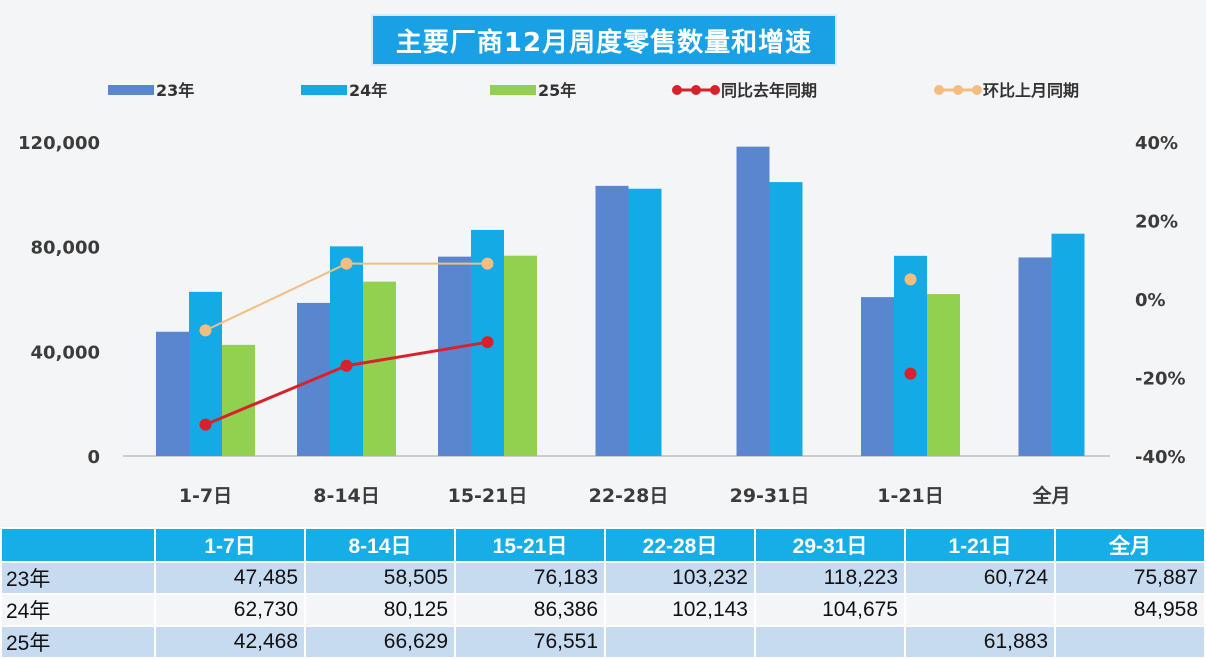  What do you see at coordinates (769, 90) in the screenshot?
I see `legend-label: 同比去年同期` at bounding box center [769, 90].